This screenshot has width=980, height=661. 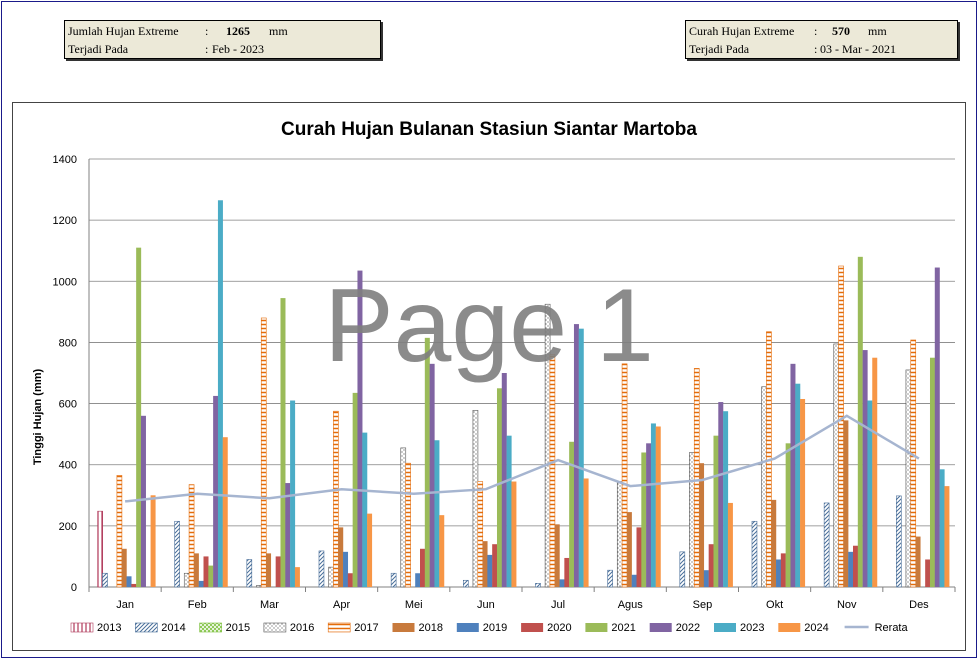 I want to click on bar-2020-Sep, so click(x=711, y=565).